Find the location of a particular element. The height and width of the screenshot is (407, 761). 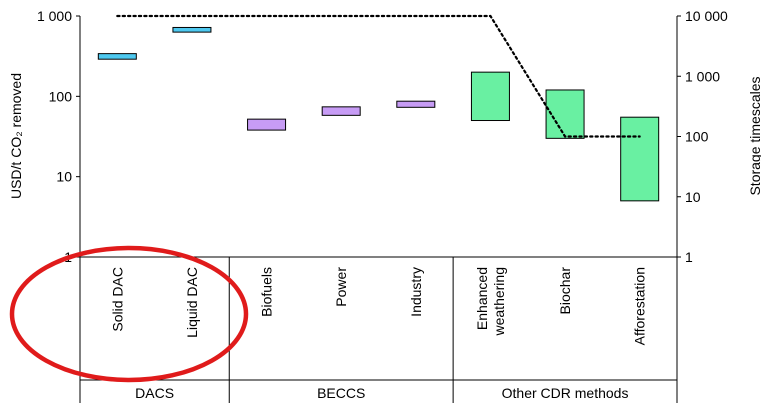

category-label: Solid DAC is located at coordinates (117, 299).